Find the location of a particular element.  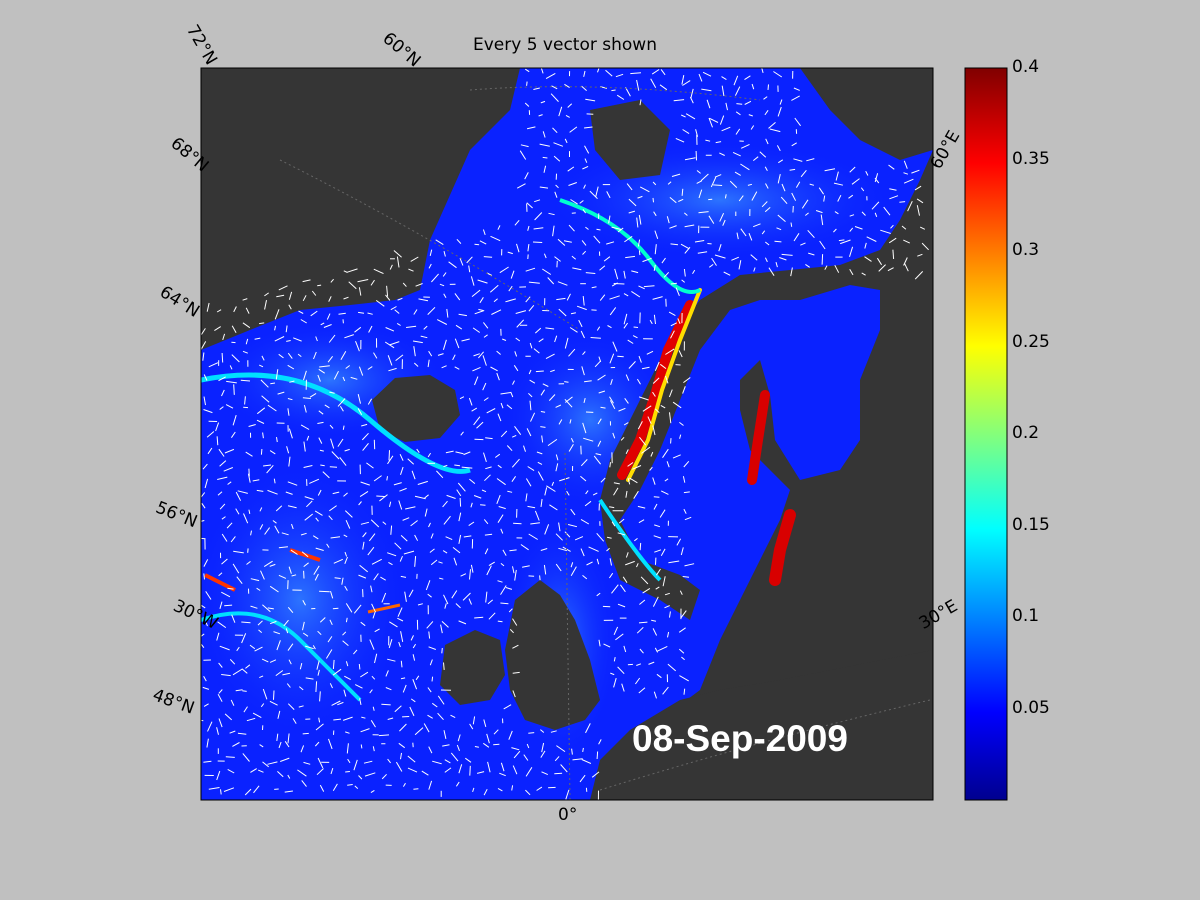

norwegian-coastal-current-edge is located at coordinates (664, 385).